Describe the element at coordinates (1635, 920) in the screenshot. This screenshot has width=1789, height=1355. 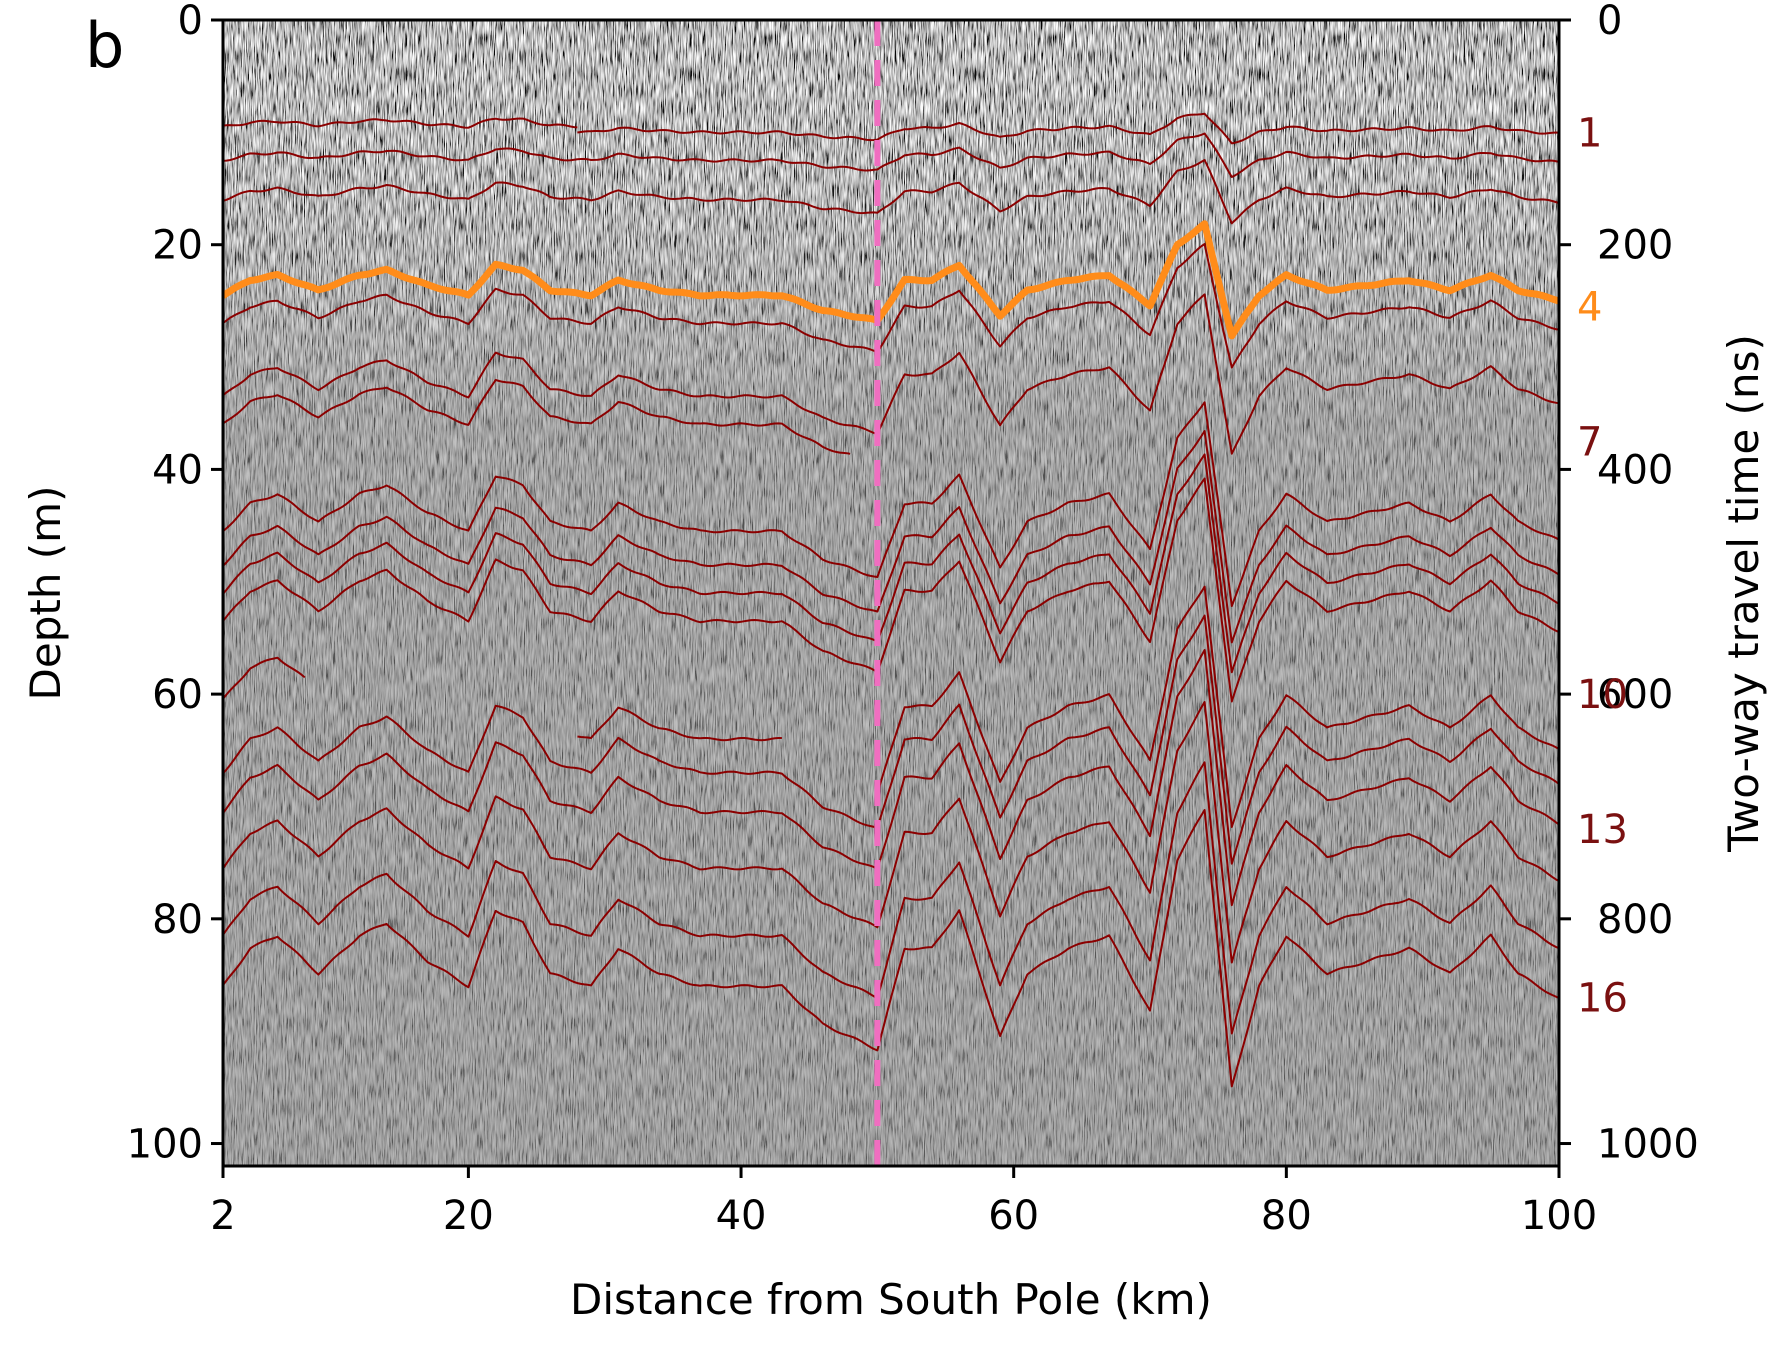
I see `y2-tick-label: 800` at that location.